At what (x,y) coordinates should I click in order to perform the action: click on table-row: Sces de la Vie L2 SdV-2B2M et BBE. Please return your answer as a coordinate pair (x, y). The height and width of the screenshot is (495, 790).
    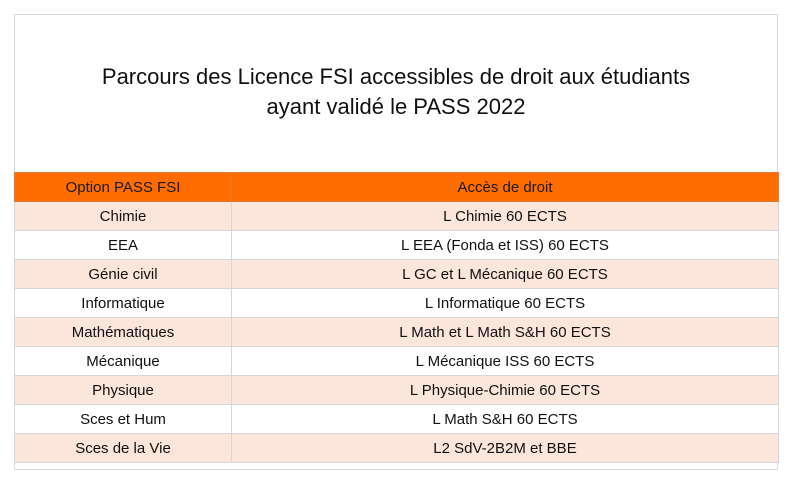
    Looking at the image, I should click on (396, 448).